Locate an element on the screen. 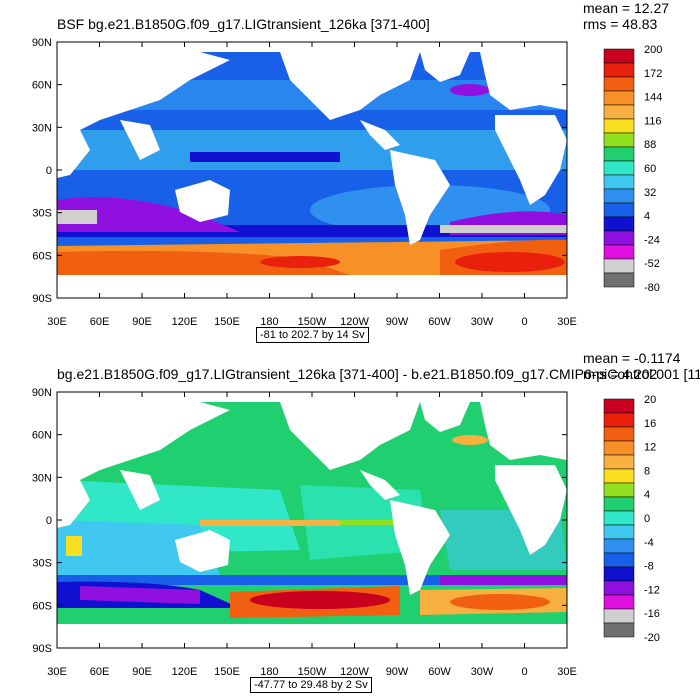 The image size is (700, 700). colorbar-label: 20 is located at coordinates (650, 400).